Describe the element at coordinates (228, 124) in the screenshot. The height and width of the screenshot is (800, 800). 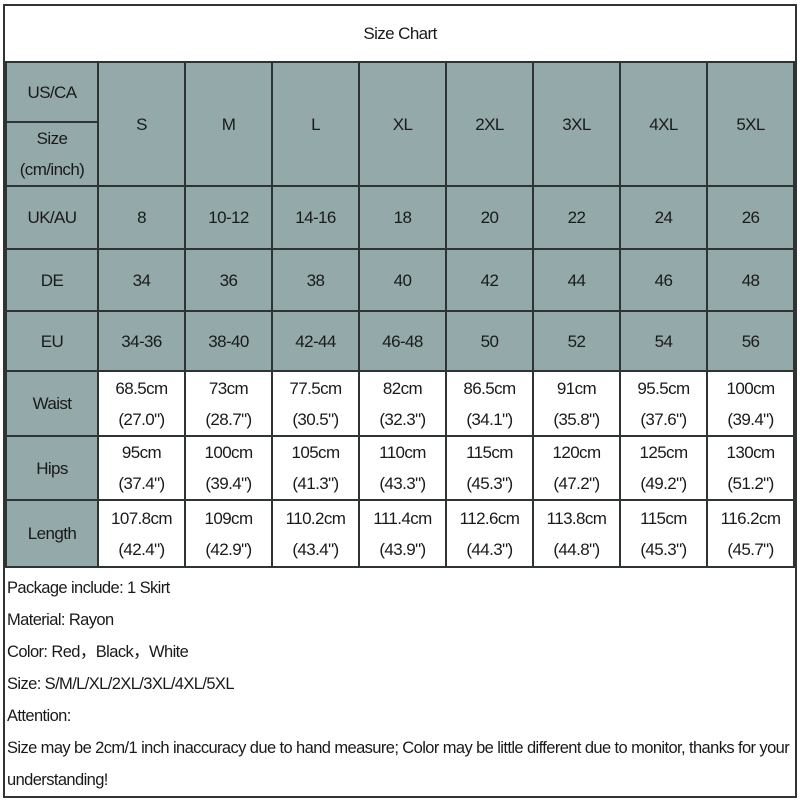
I see `size-header-M: M` at that location.